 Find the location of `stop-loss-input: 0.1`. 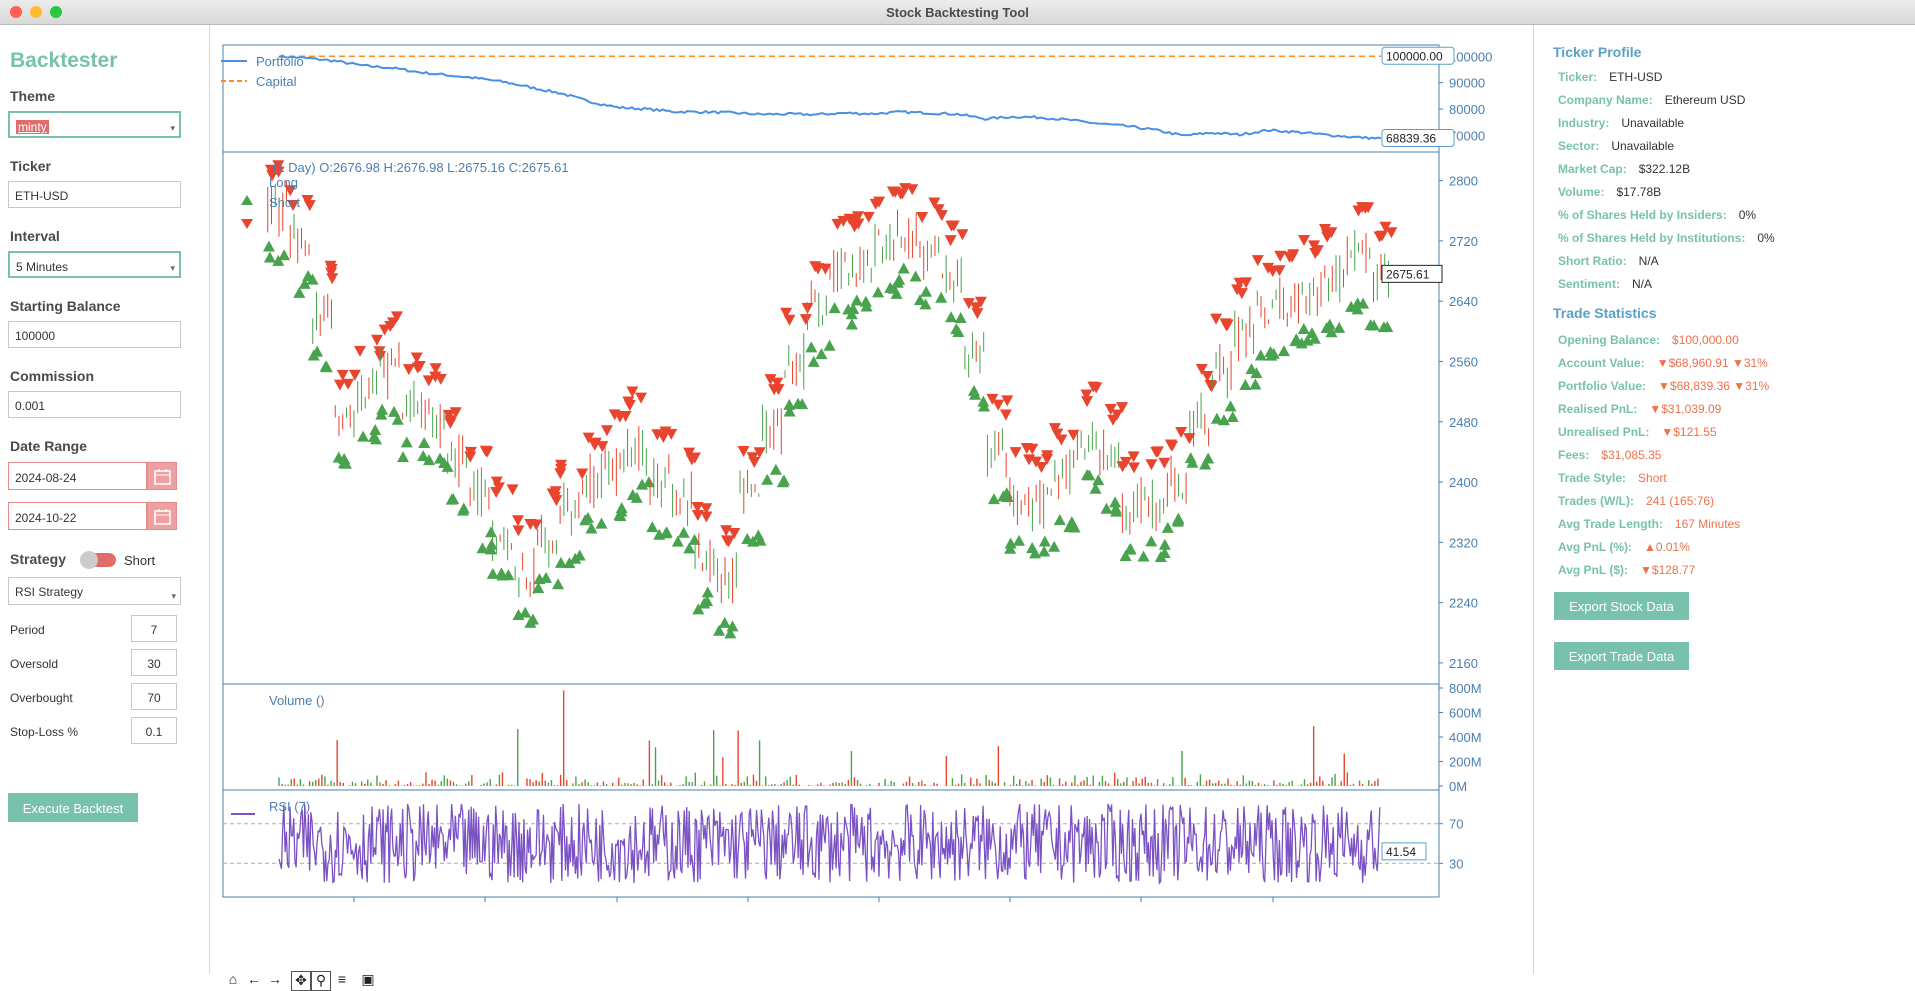

stop-loss-input: 0.1 is located at coordinates (154, 730).